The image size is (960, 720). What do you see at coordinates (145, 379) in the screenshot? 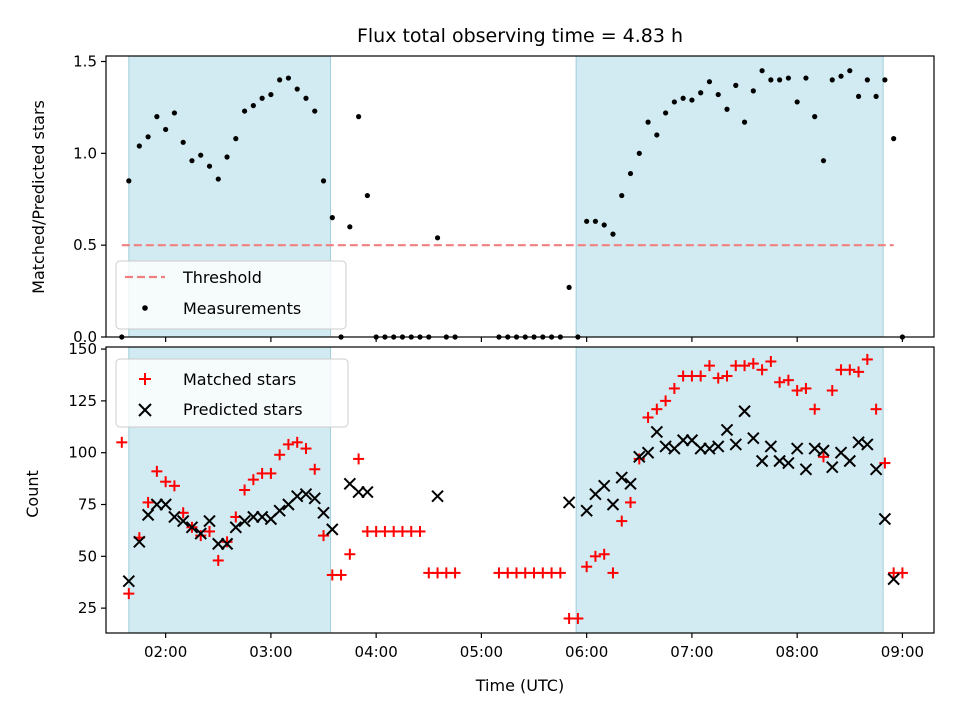
I see `legend-matched-swatch` at bounding box center [145, 379].